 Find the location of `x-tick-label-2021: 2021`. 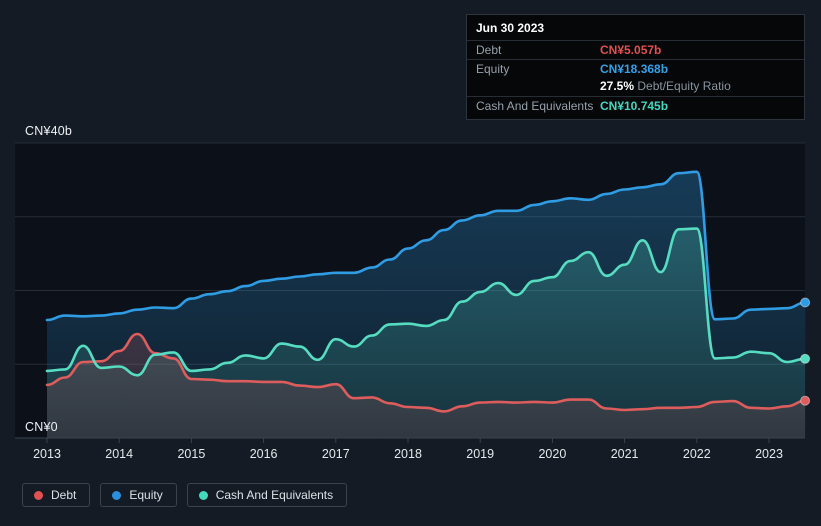

x-tick-label-2021: 2021 is located at coordinates (624, 454).